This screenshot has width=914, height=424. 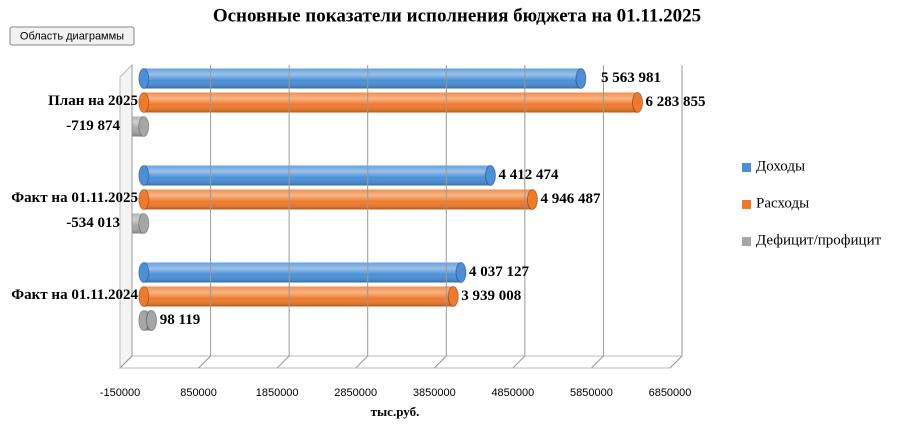 I want to click on back-wall, so click(x=126, y=216).